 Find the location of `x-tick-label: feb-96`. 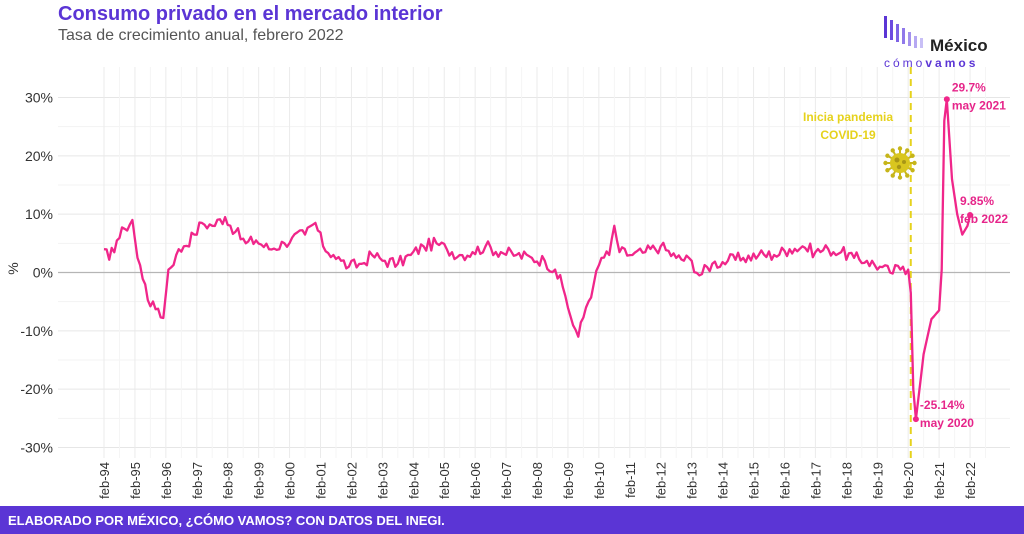

x-tick-label: feb-96 is located at coordinates (166, 480).